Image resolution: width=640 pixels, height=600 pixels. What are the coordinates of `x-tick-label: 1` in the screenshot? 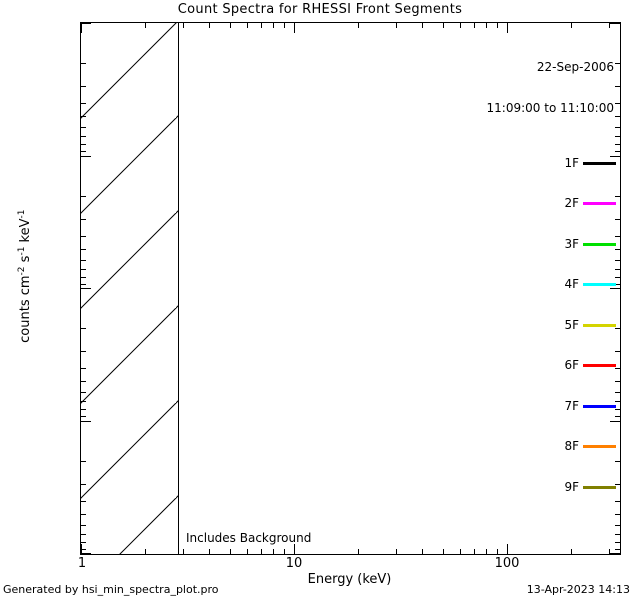 It's located at (82, 563).